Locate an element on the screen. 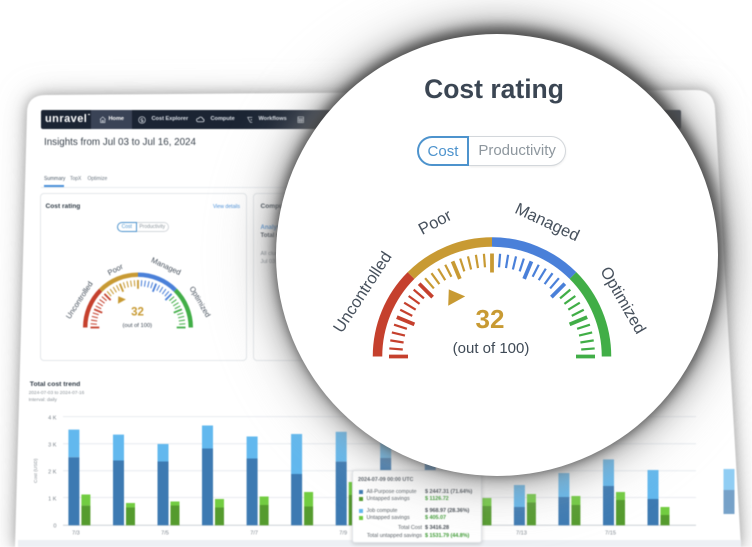  svg-text: 7/7 is located at coordinates (254, 534).